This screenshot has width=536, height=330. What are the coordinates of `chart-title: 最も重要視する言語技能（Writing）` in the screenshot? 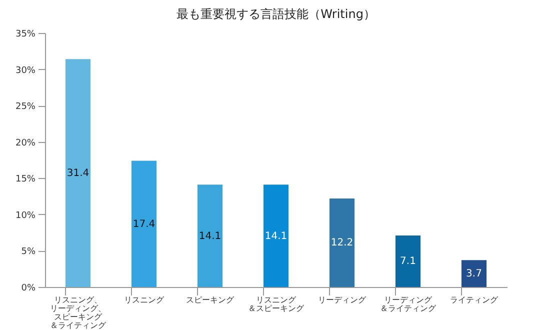 It's located at (276, 14).